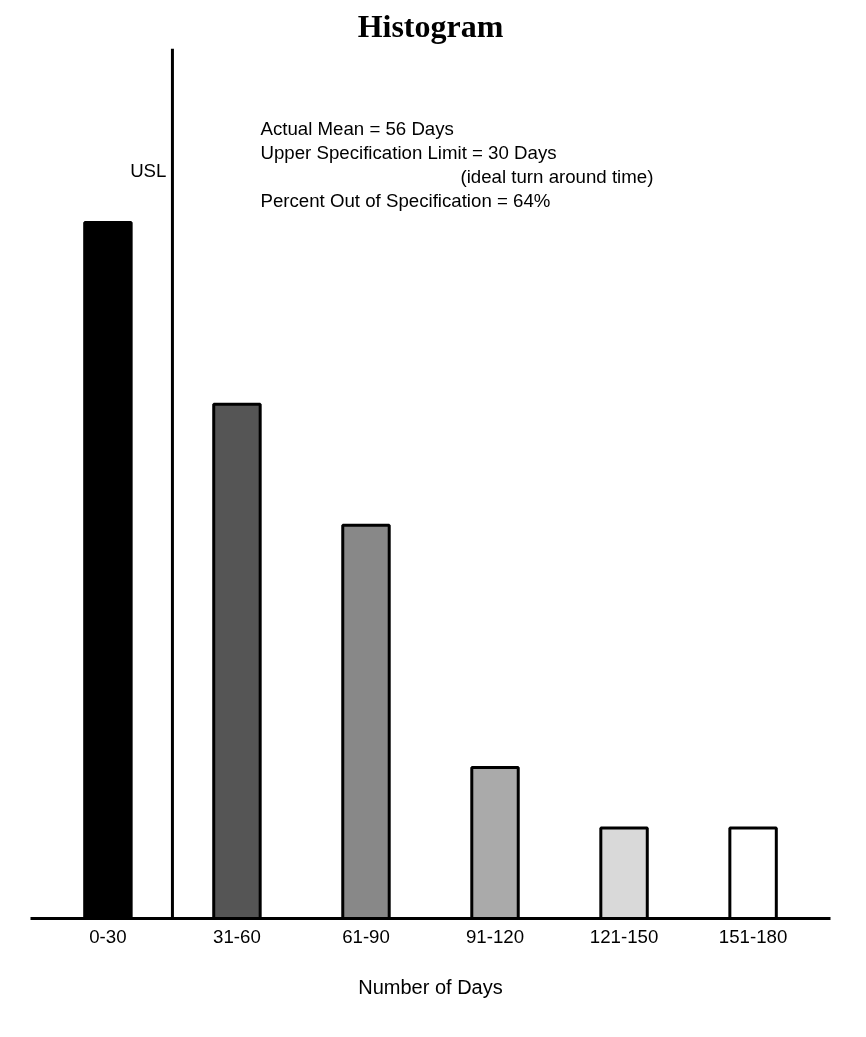 The image size is (866, 1037). I want to click on x-tick-label: 31-60, so click(237, 936).